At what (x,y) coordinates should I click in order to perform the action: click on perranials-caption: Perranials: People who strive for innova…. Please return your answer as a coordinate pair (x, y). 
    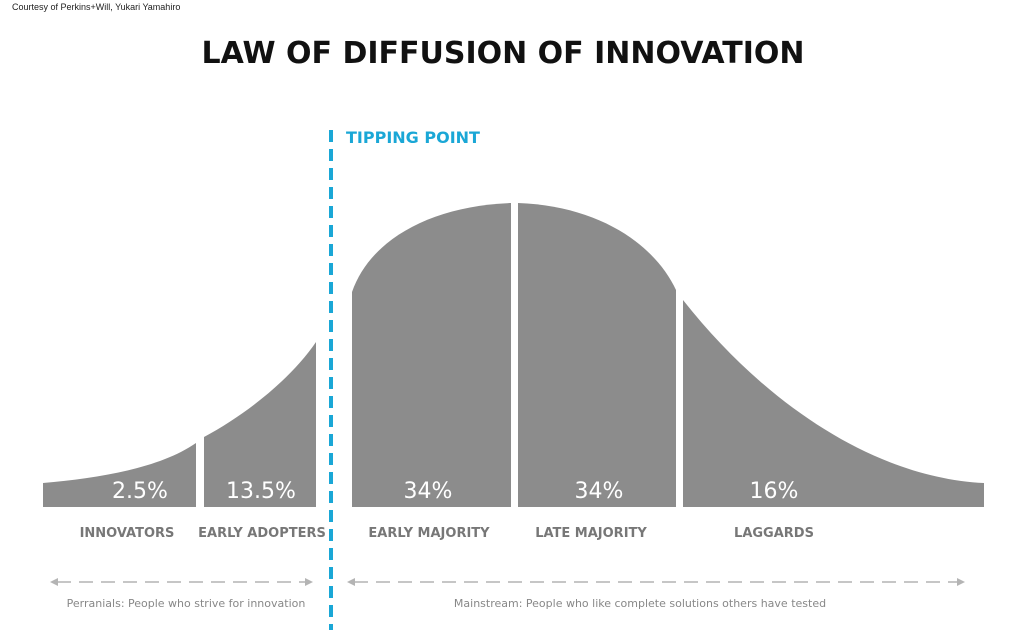
    Looking at the image, I should click on (186, 603).